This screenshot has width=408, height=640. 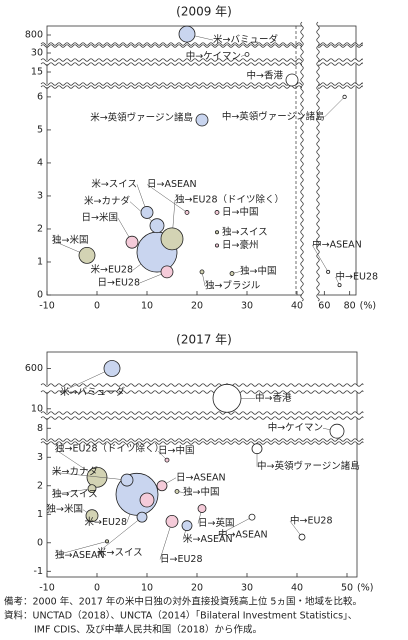 What do you see at coordinates (37, 408) in the screenshot?
I see `y-tick-label: 10` at bounding box center [37, 408].